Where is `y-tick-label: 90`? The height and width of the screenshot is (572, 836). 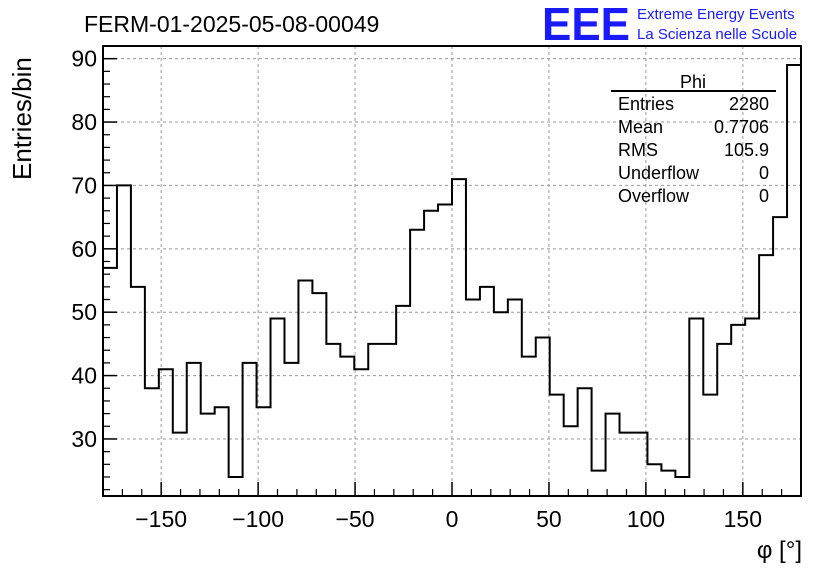
y-tick-label: 90 is located at coordinates (84, 59).